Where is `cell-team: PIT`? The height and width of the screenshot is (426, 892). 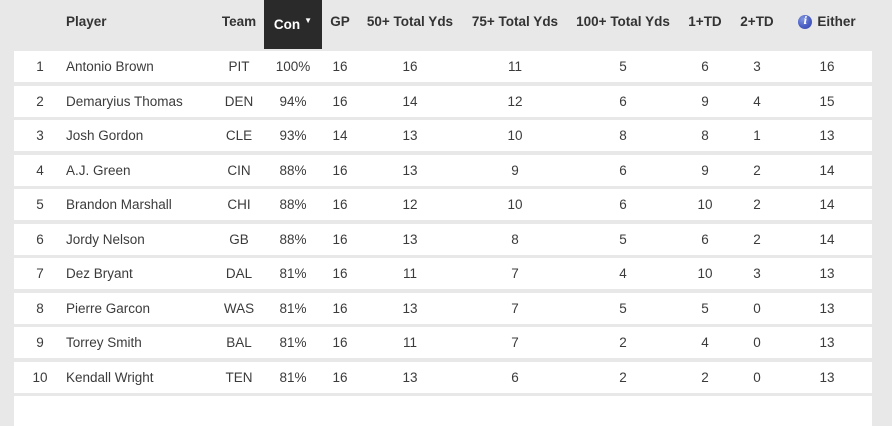
cell-team: PIT is located at coordinates (239, 66).